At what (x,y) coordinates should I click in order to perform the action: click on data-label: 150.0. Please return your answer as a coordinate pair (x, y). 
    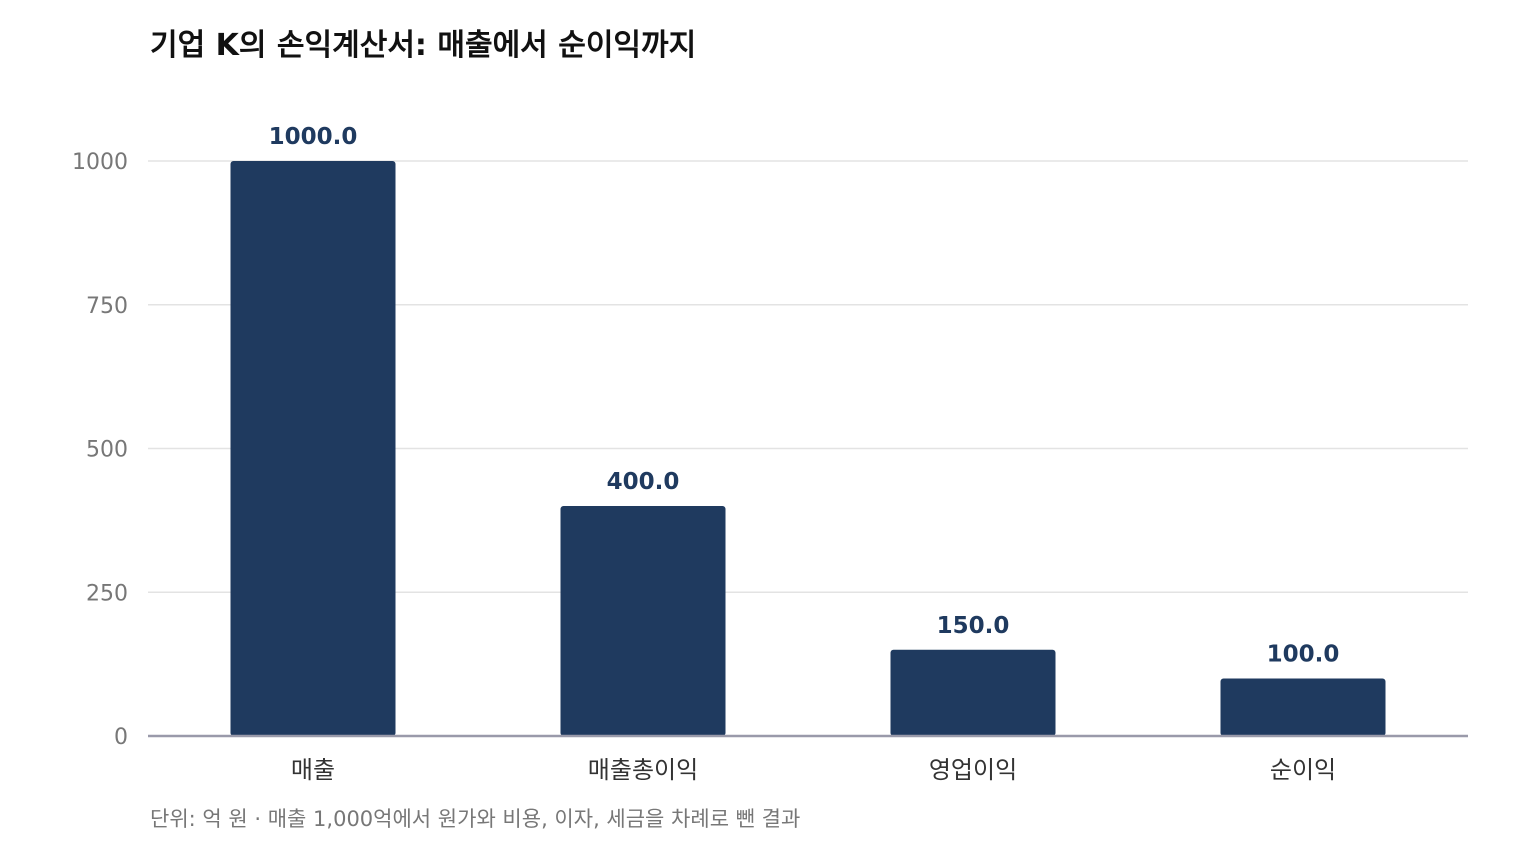
    Looking at the image, I should click on (973, 626).